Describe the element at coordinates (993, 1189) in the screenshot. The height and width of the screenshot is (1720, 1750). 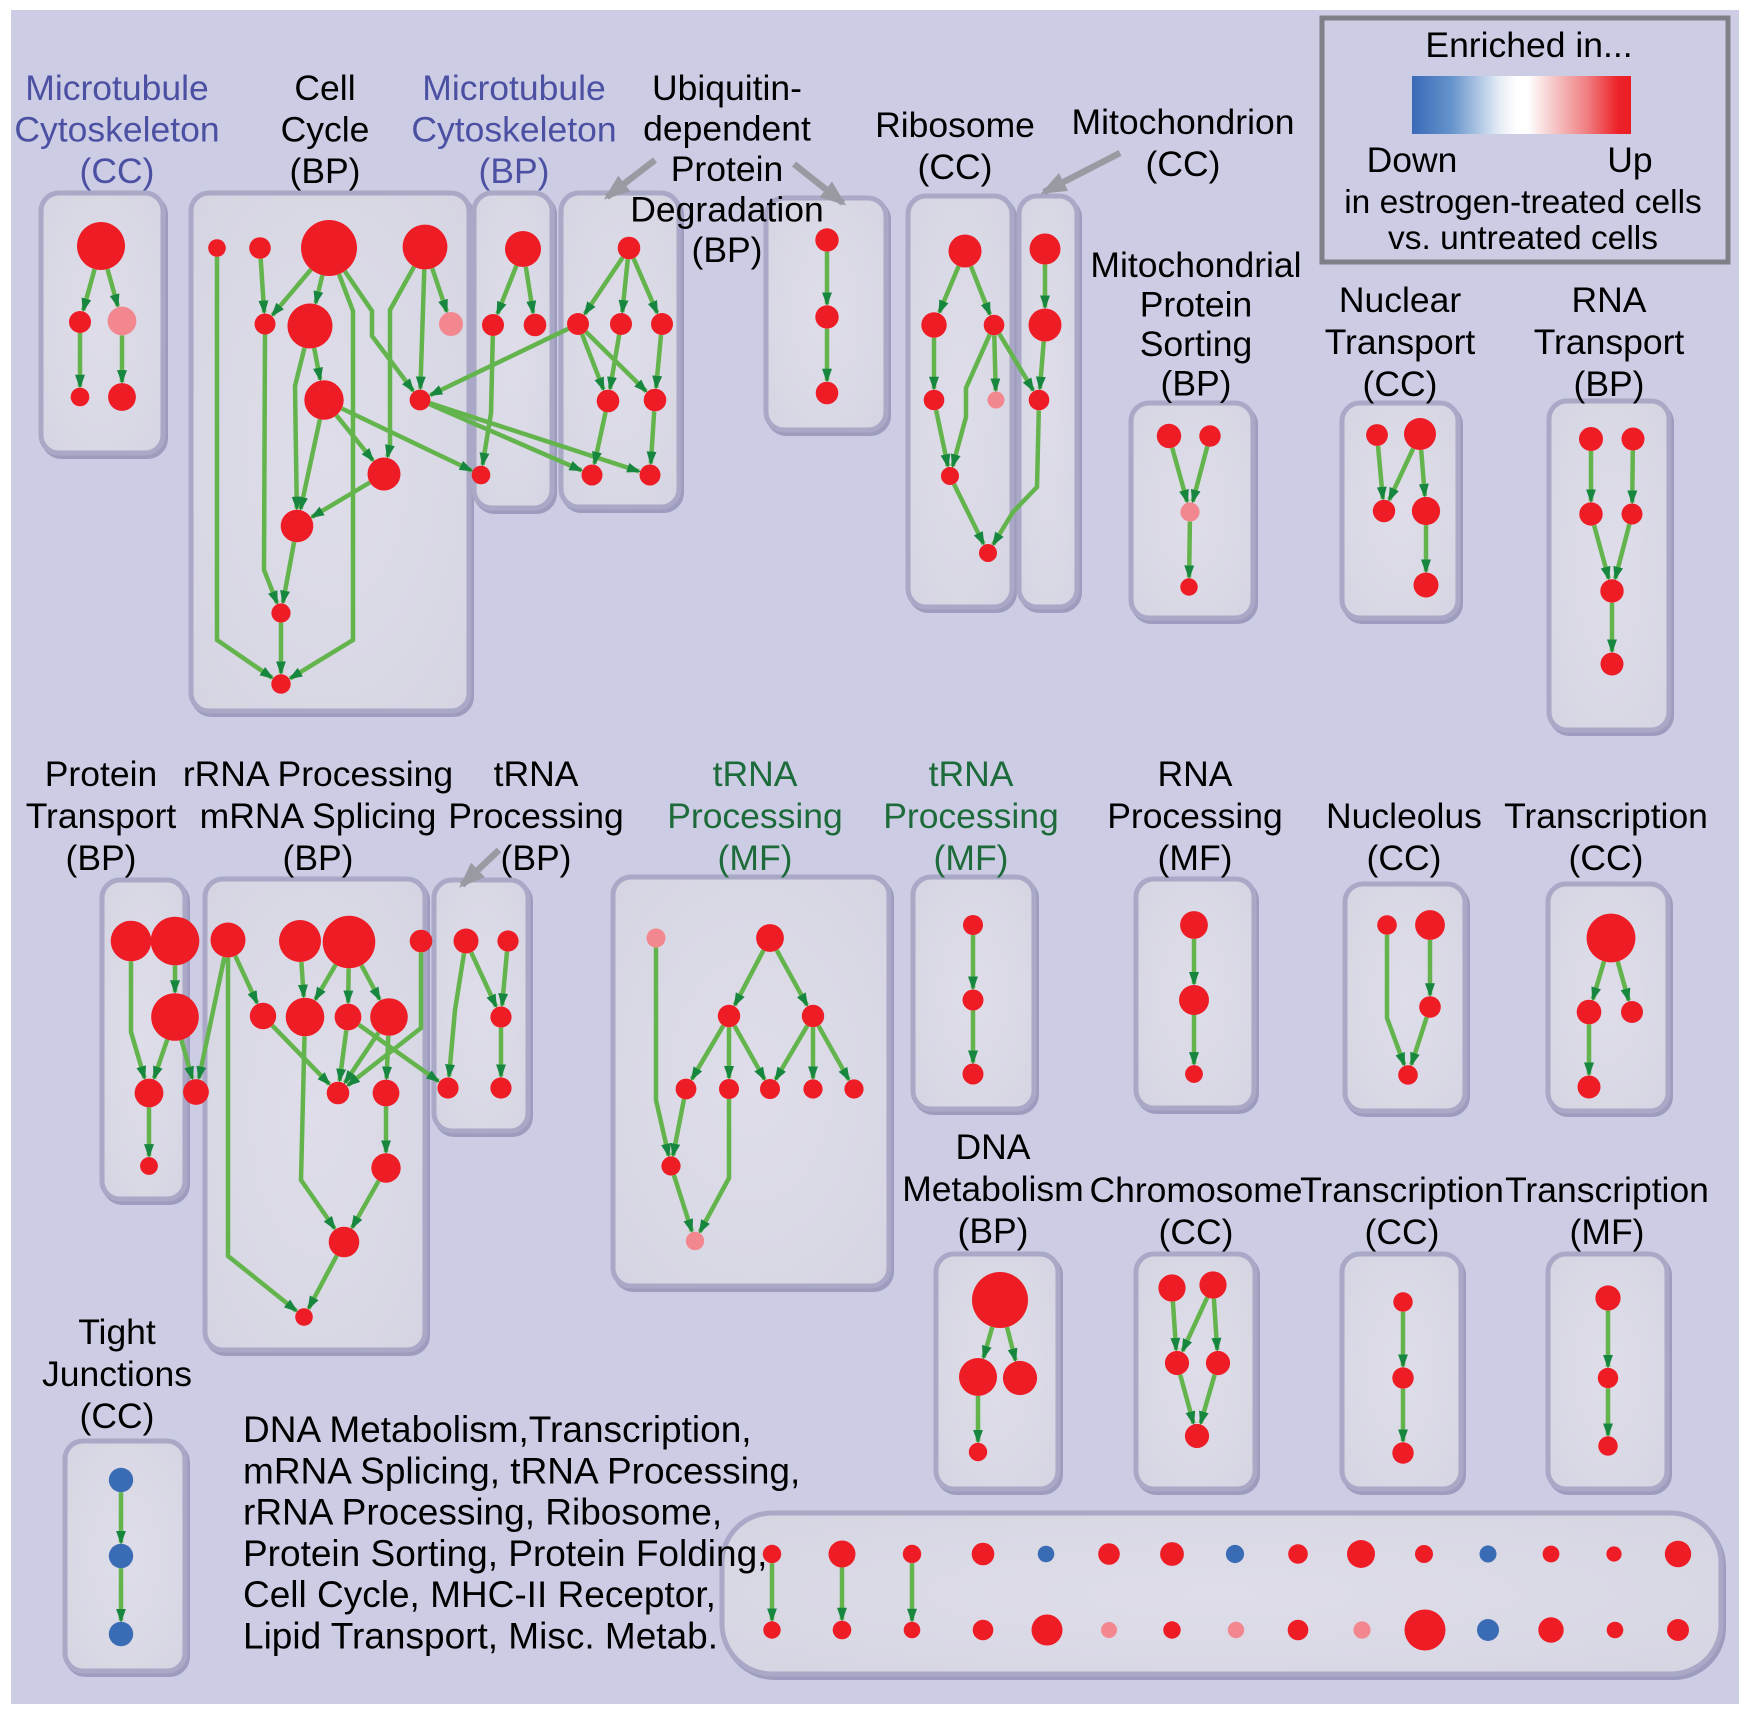
I see `svg-text: Metabolism` at that location.